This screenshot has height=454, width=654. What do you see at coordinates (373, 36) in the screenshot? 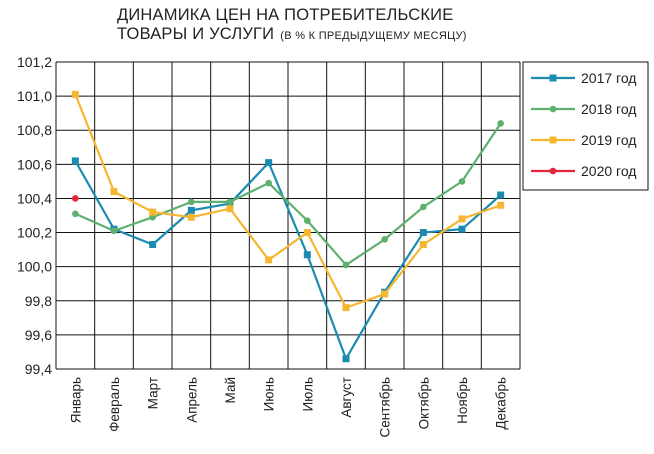
I see `chart-subtitle: (В % К ПРЕДЫДУЩЕМУ МЕСЯЦУ)` at bounding box center [373, 36].